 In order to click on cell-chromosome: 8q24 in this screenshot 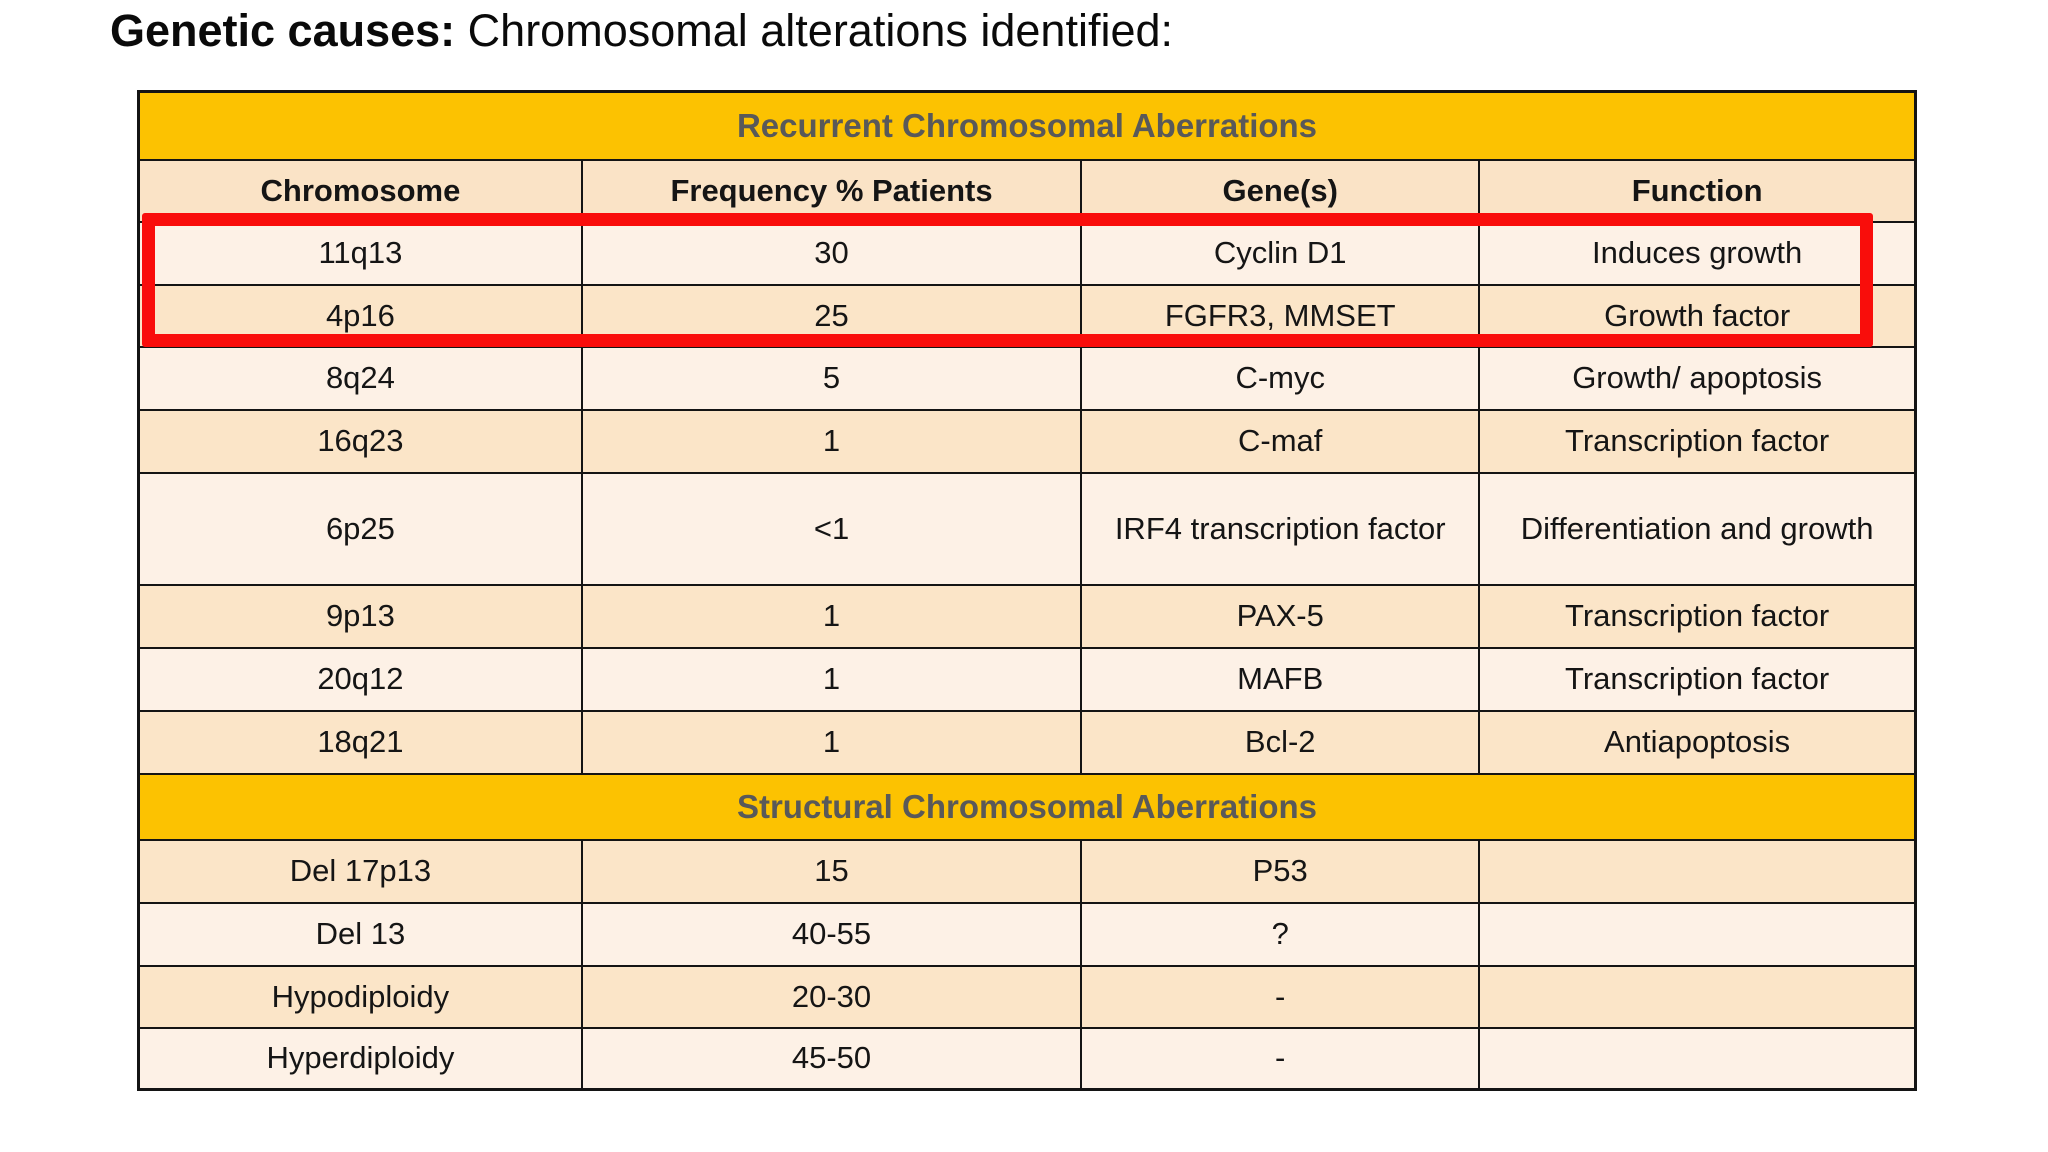, I will do `click(360, 378)`.